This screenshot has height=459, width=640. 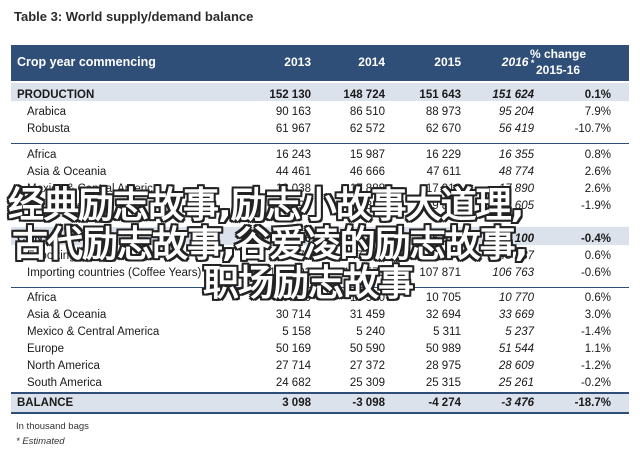 I want to click on cell-value: 46 666, so click(x=367, y=172).